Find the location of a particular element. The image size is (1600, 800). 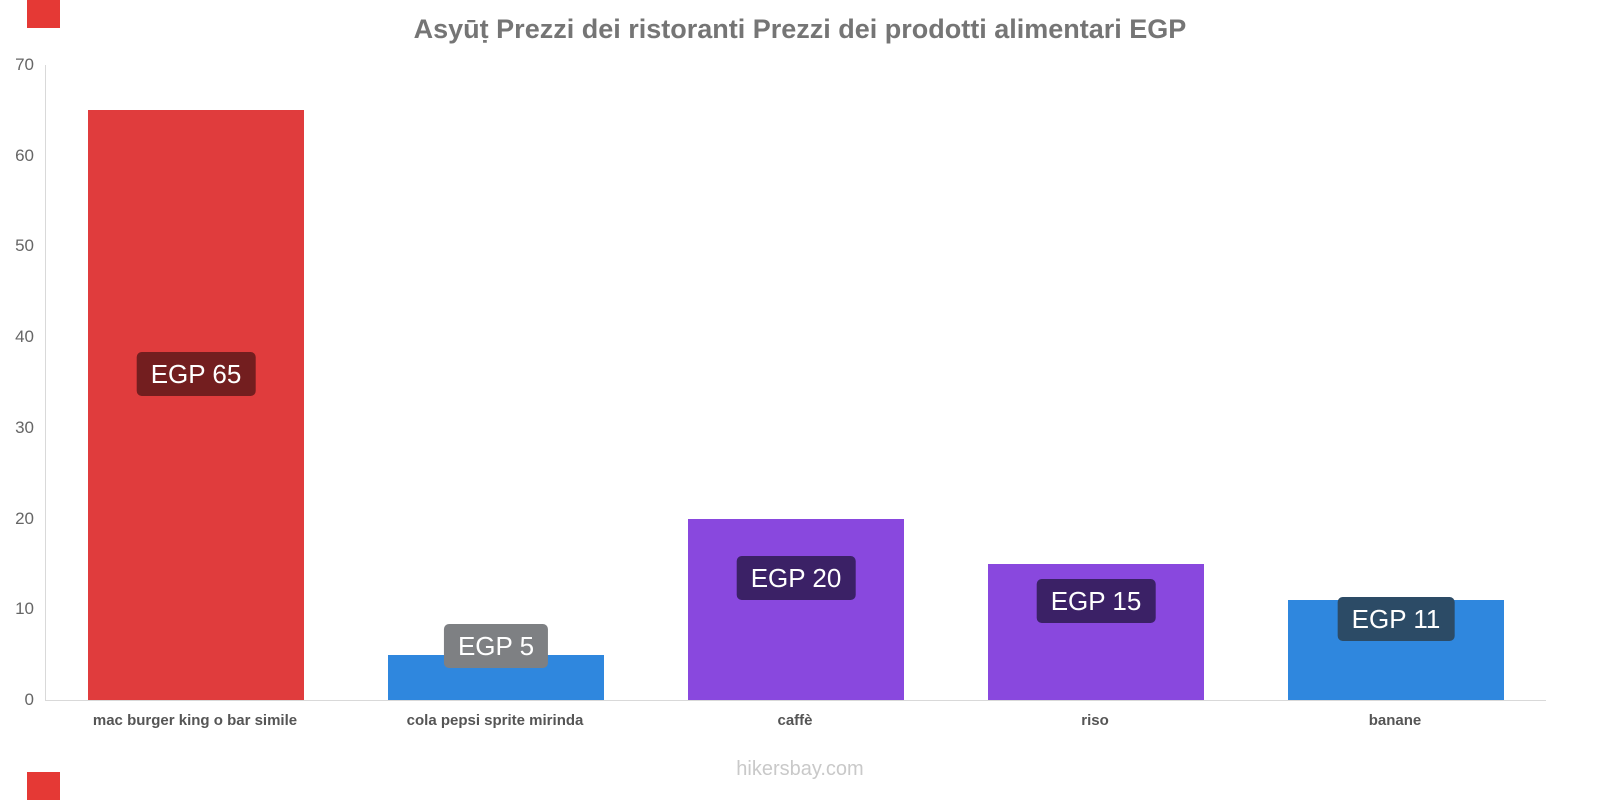

value-badge: EGP 65 is located at coordinates (196, 374).